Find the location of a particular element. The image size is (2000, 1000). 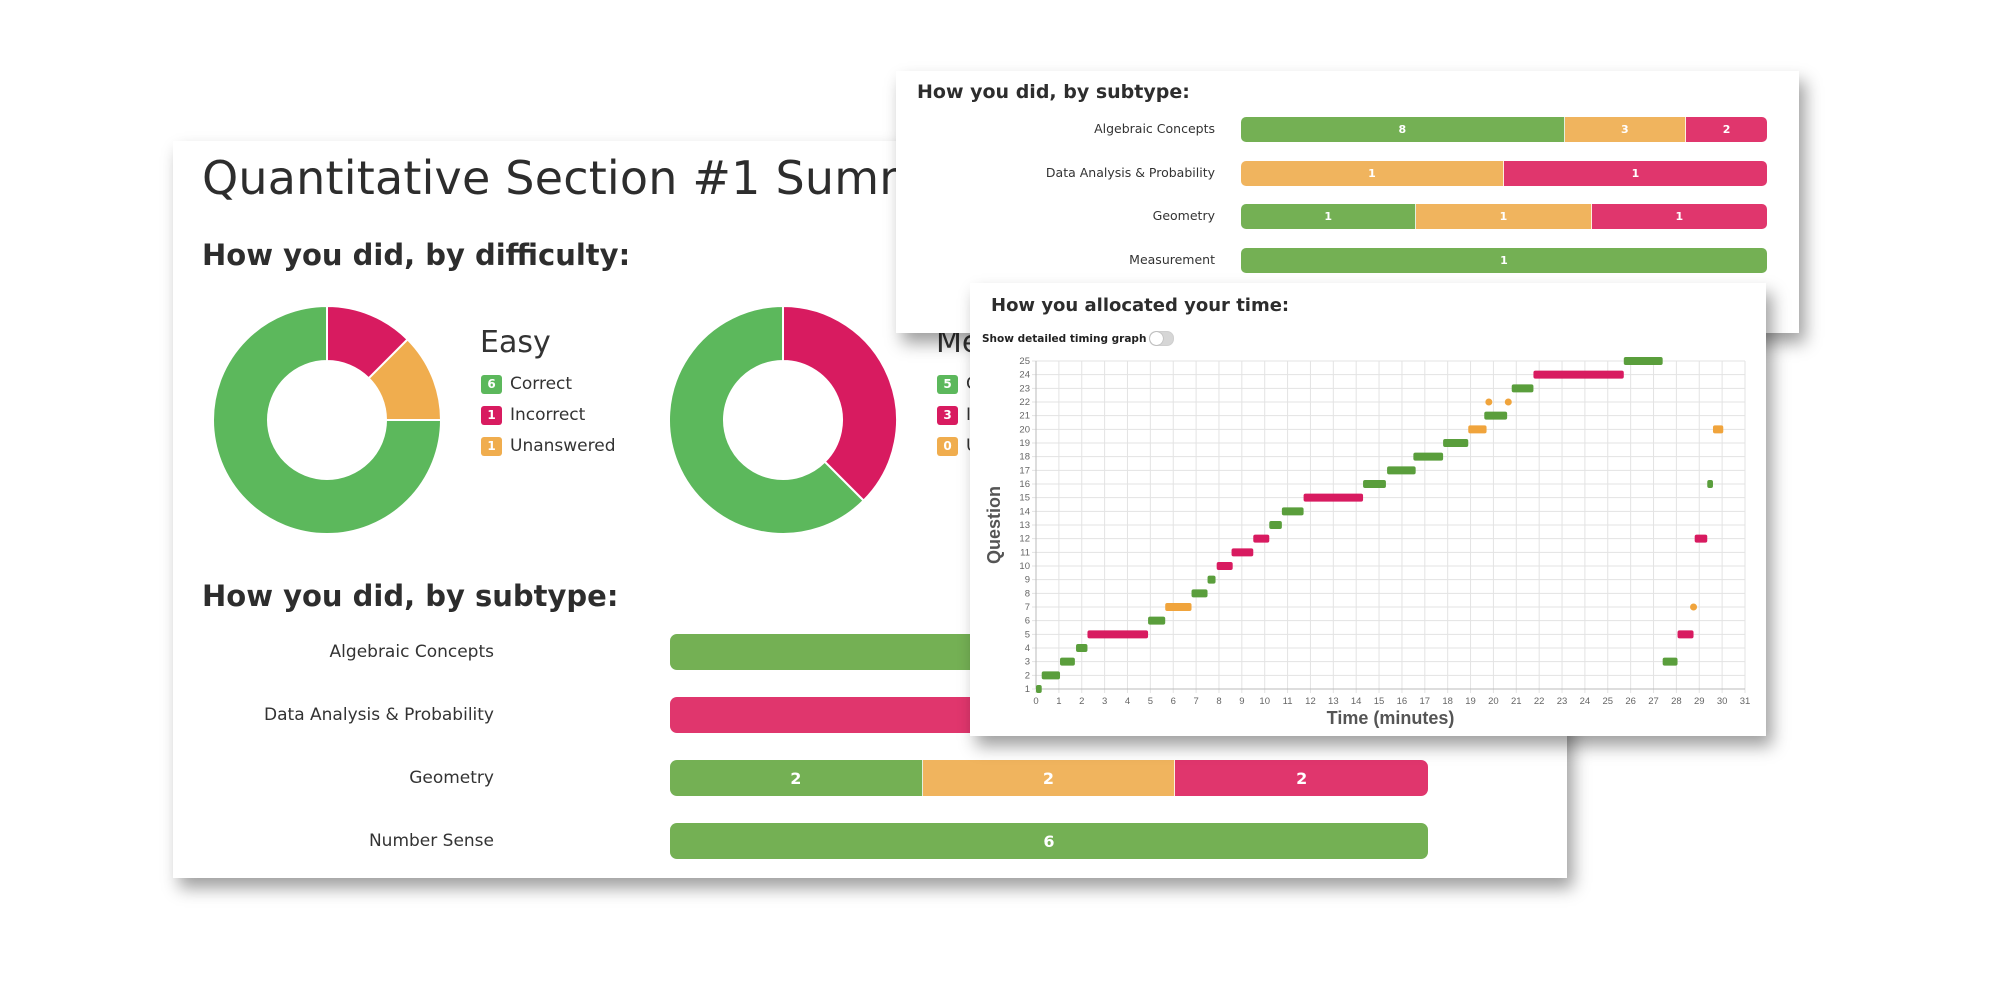

bar-segment-correct: 2 is located at coordinates (796, 778).